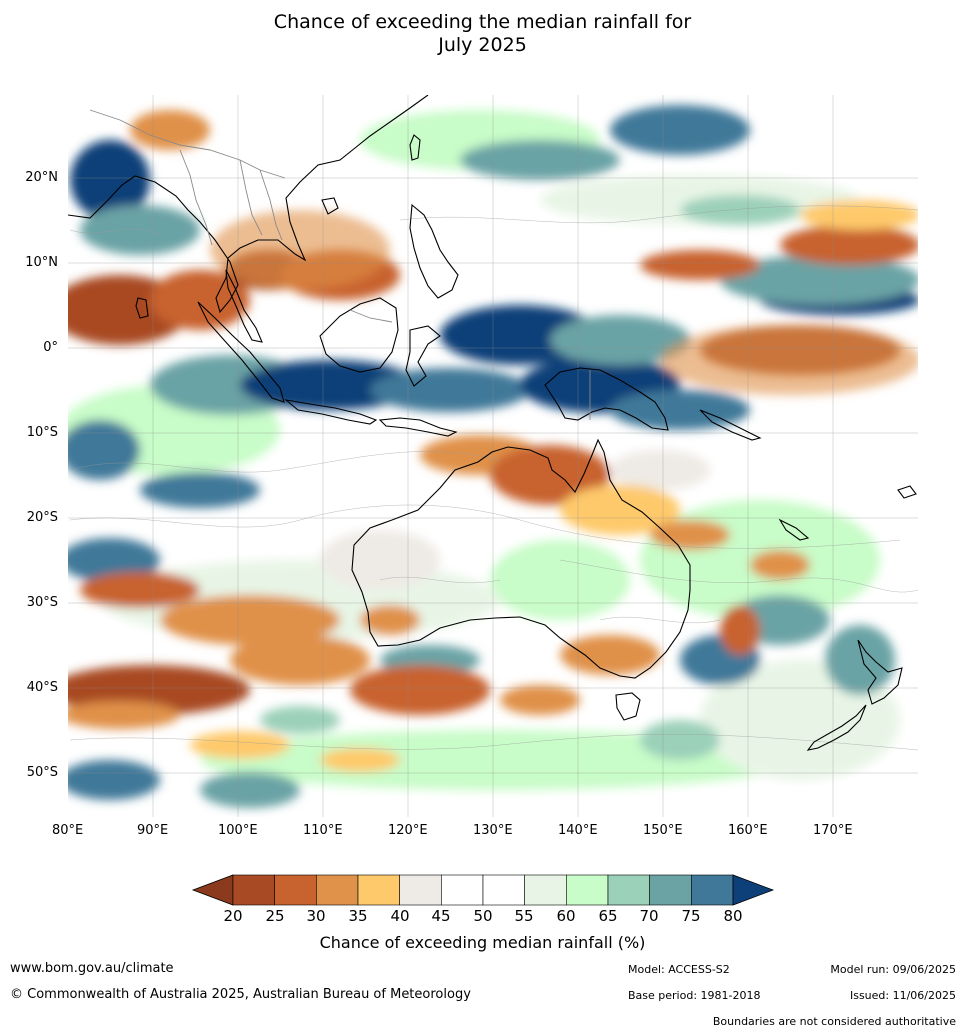 This screenshot has height=1035, width=965. Describe the element at coordinates (628, 706) in the screenshot. I see `tasmania-coastline` at that location.